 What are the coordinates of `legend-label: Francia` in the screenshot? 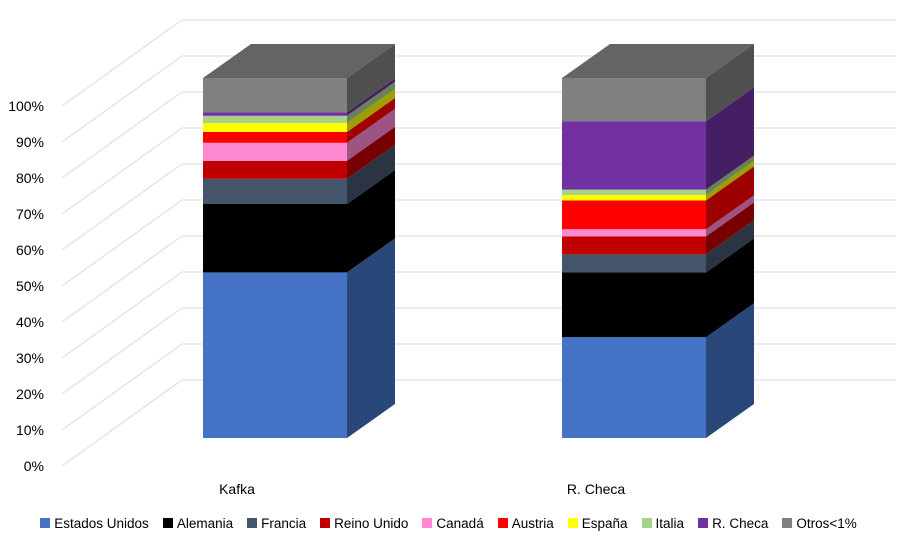 It's located at (284, 523).